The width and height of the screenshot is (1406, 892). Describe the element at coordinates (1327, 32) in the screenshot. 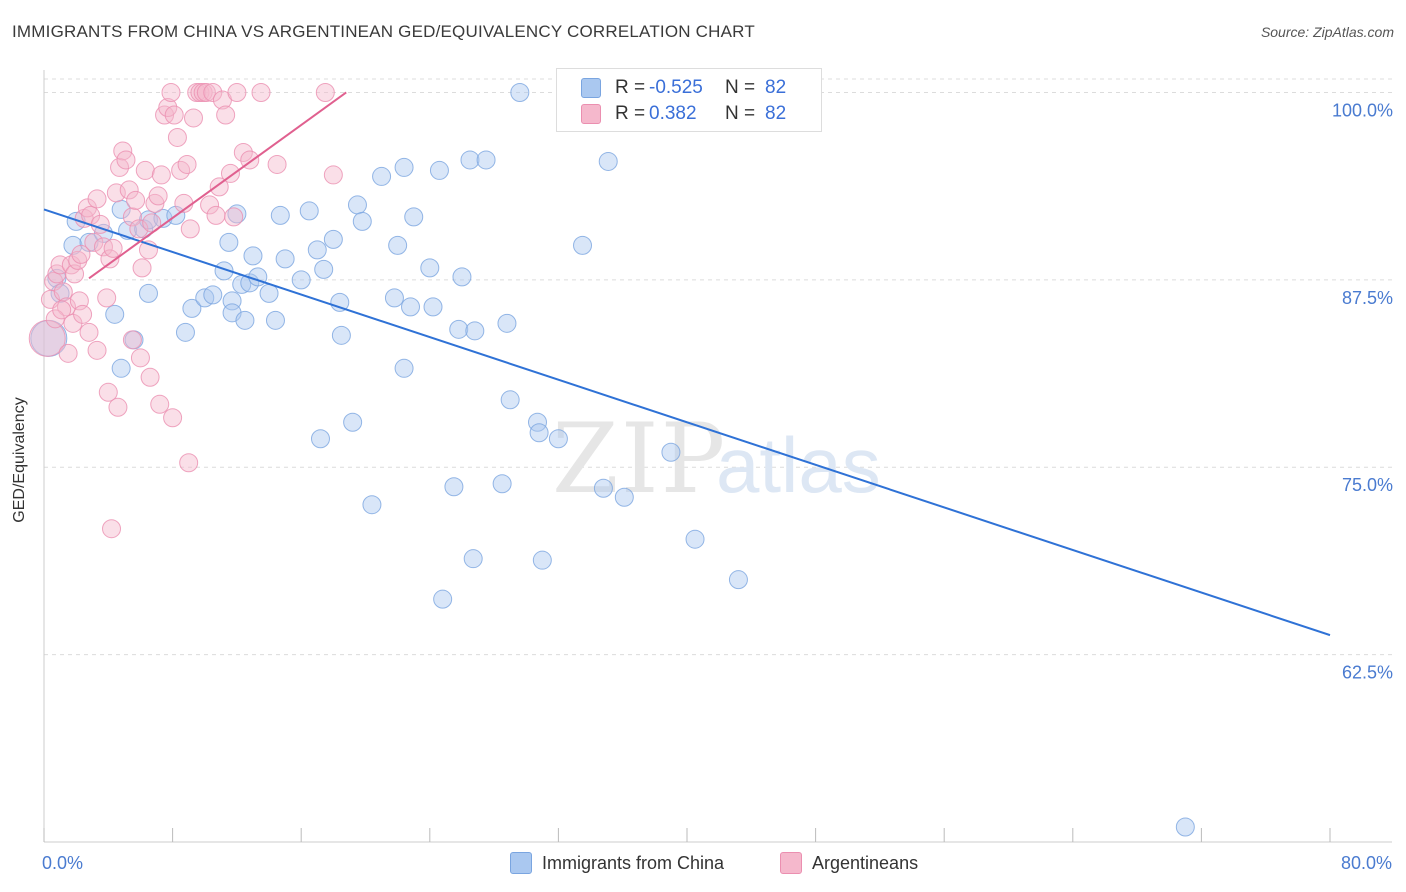

I see `source-label: Source: ZipAtlas.com` at that location.